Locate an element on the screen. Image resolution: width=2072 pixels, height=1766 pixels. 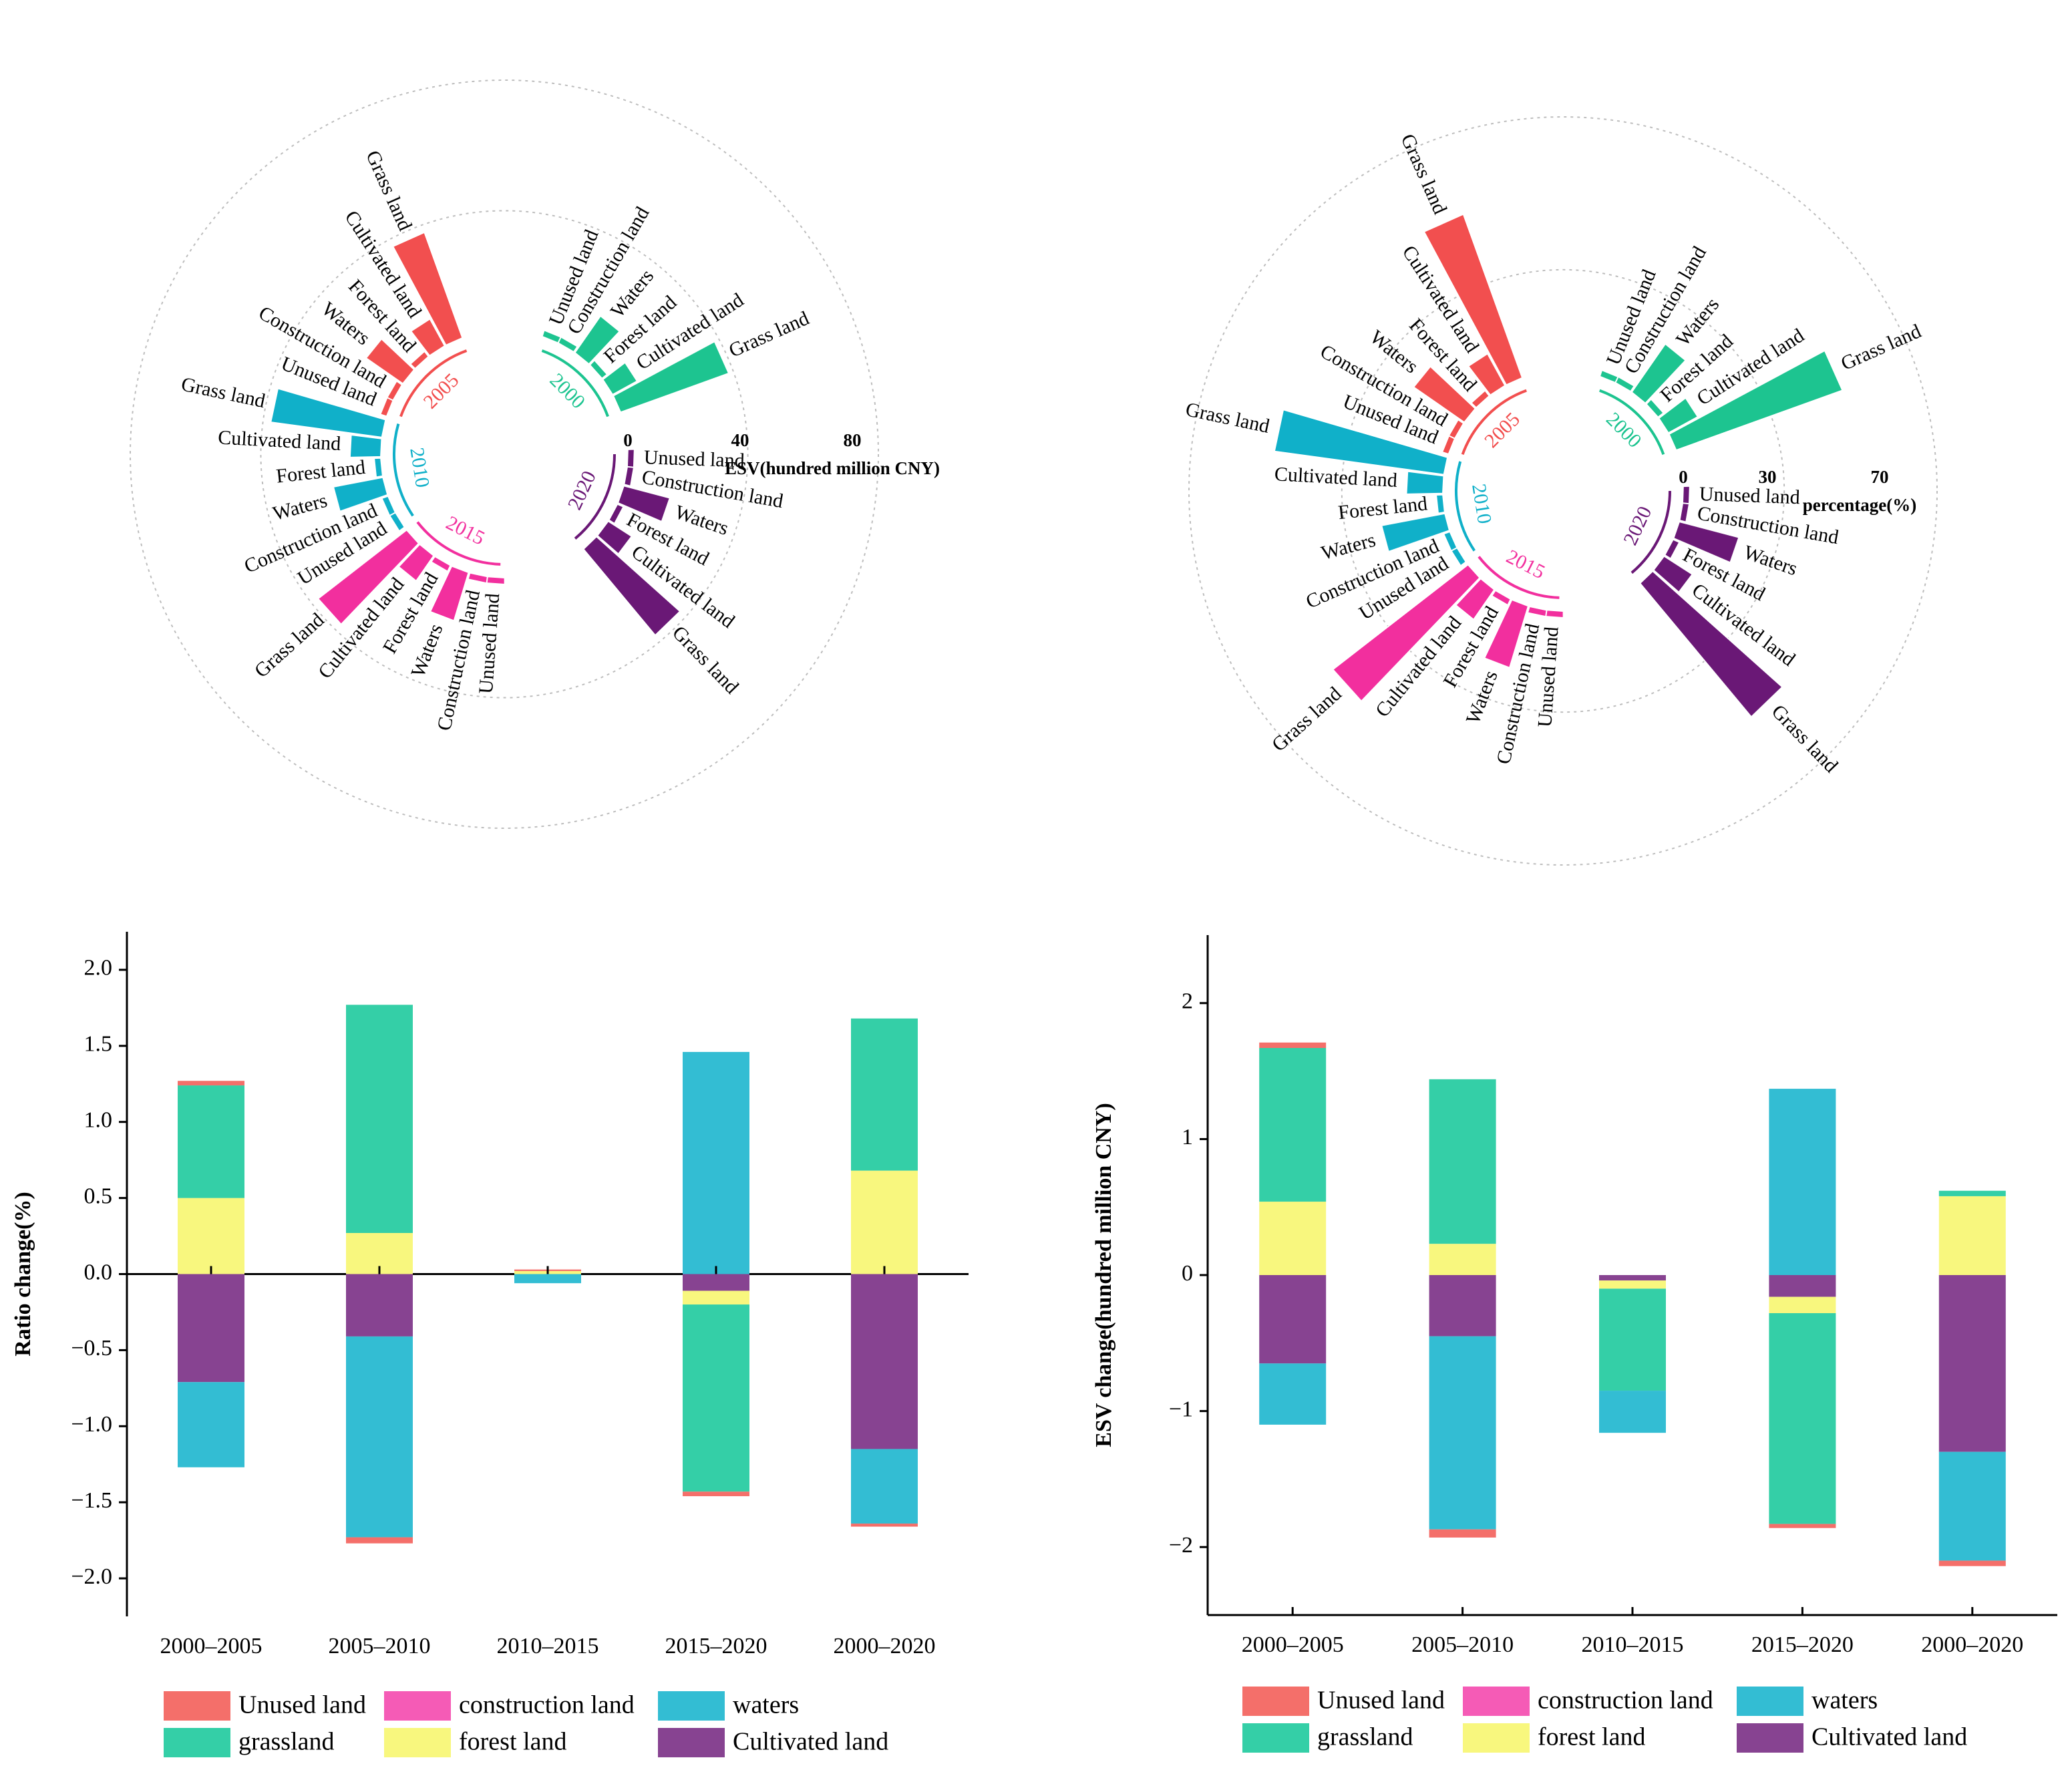
polar-bar-2020-waters is located at coordinates (644, 504).